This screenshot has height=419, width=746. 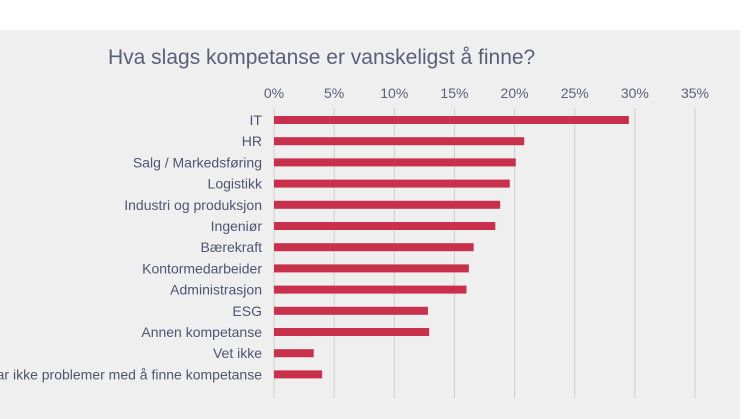 What do you see at coordinates (237, 226) in the screenshot?
I see `category-label: Ingeniør` at bounding box center [237, 226].